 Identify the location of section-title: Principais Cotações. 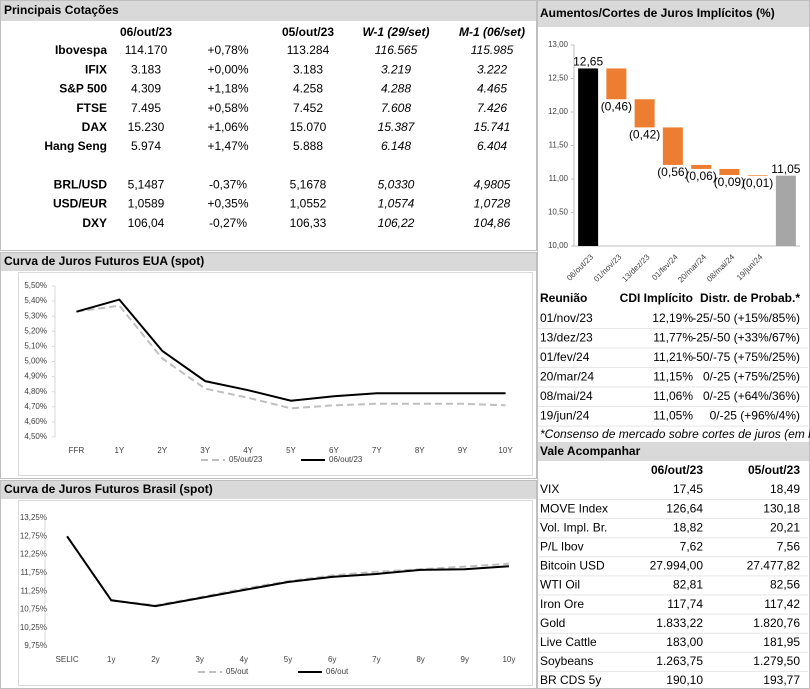
(61, 10).